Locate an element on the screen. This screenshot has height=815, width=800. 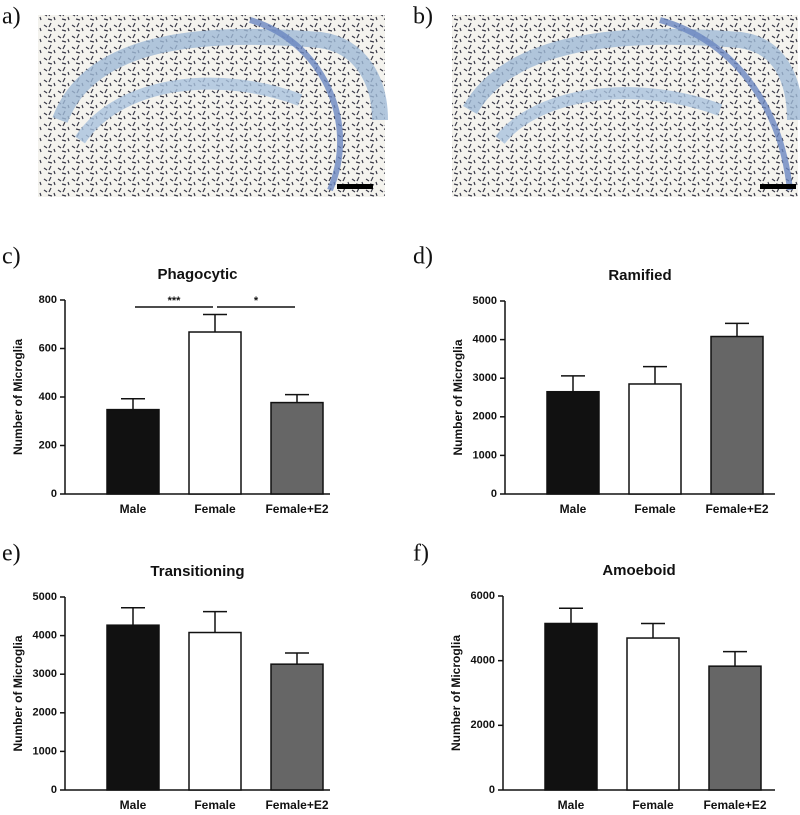
panel-label: b) is located at coordinates (423, 17).